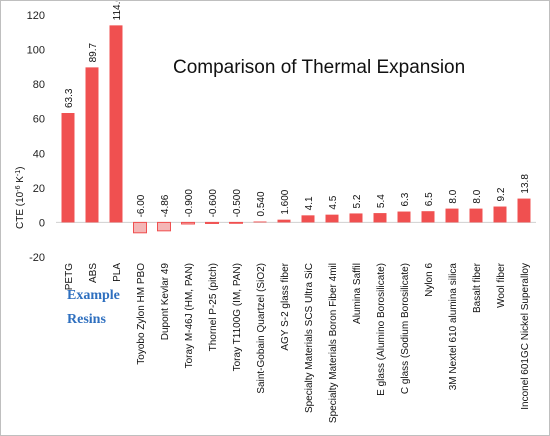 The height and width of the screenshot is (436, 550). Describe the element at coordinates (39, 85) in the screenshot. I see `y-tick-label: 80` at that location.